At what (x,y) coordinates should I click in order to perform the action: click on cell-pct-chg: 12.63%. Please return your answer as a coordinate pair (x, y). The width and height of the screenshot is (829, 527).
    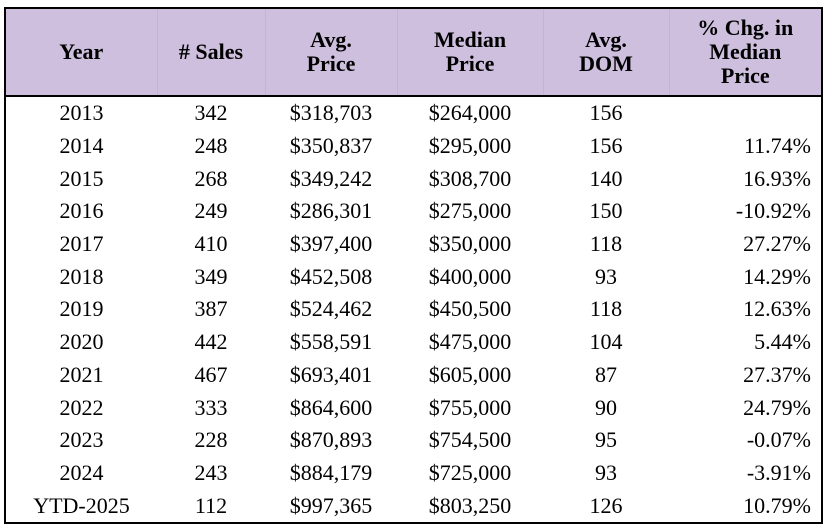
    Looking at the image, I should click on (777, 309).